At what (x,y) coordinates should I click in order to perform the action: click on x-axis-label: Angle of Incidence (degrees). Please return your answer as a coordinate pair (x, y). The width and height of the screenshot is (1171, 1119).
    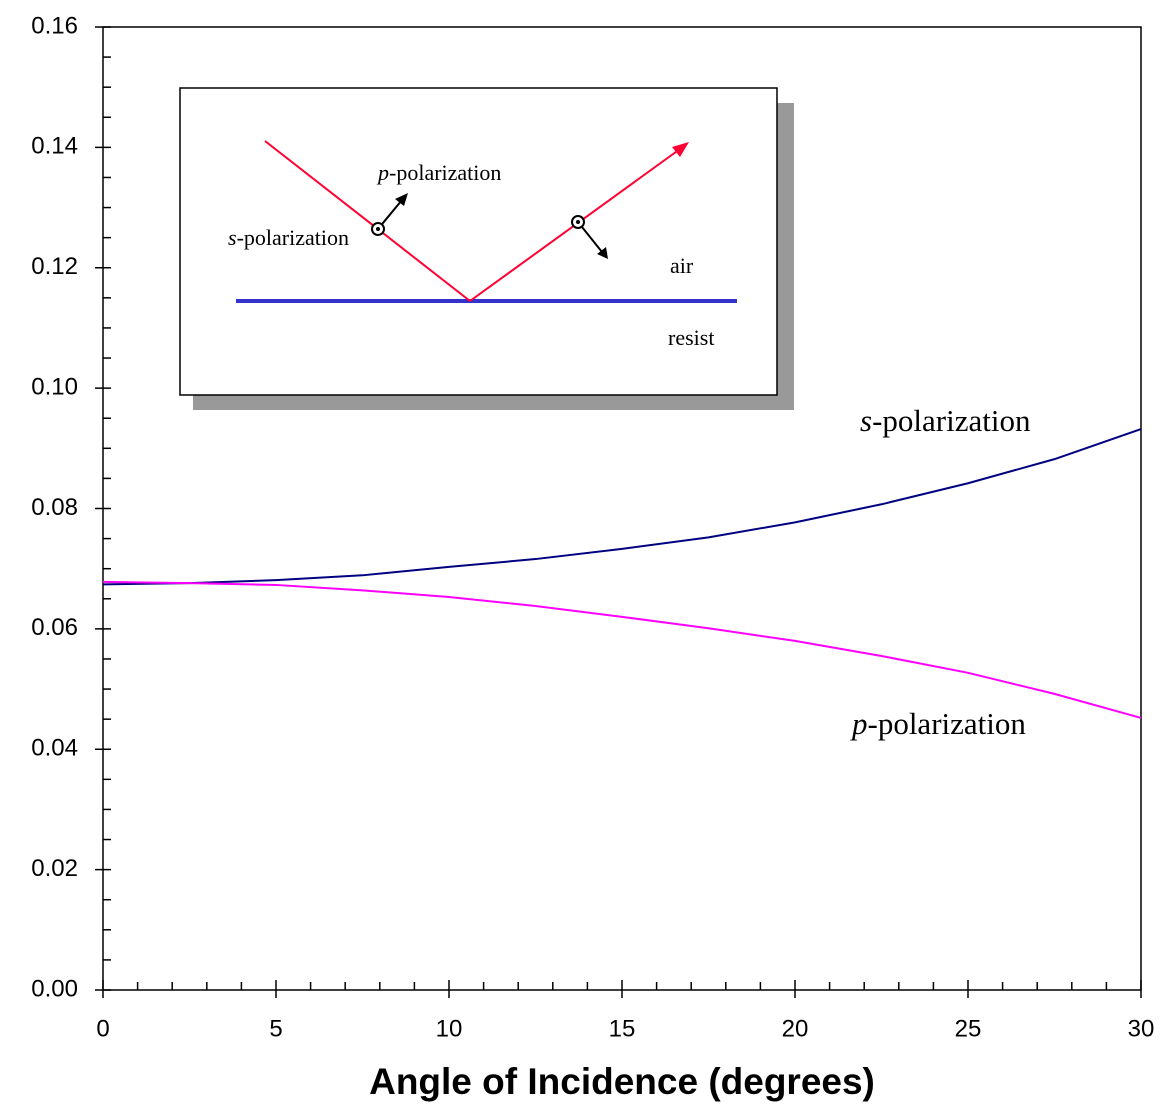
    Looking at the image, I should click on (622, 1081).